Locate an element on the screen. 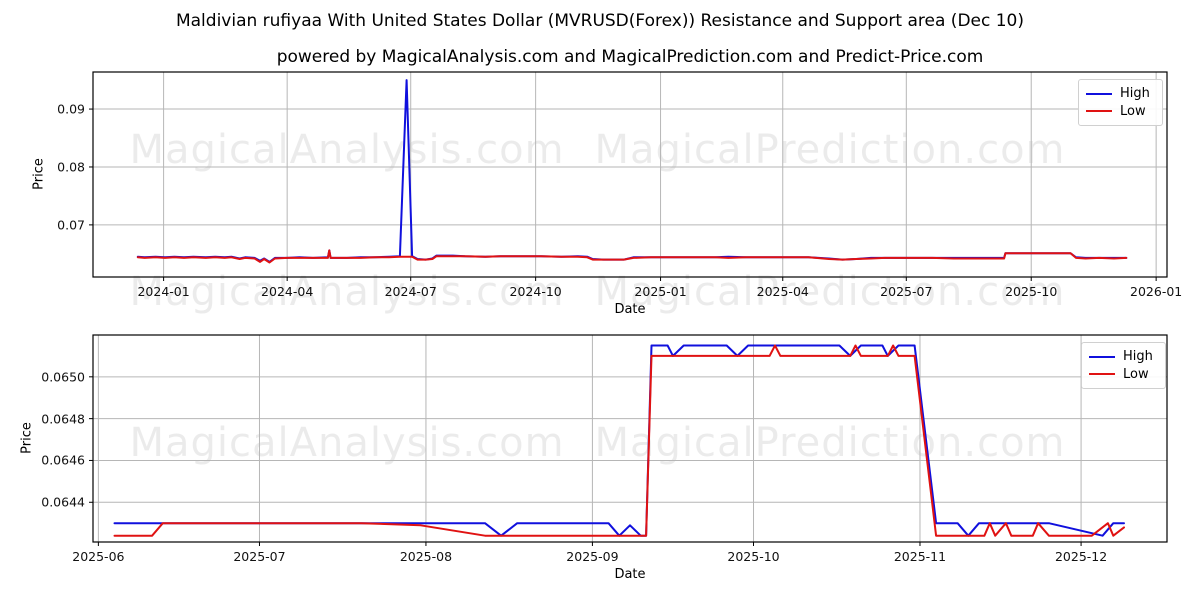 This screenshot has height=600, width=1200. y-tick-label: 0.08 is located at coordinates (71, 167).